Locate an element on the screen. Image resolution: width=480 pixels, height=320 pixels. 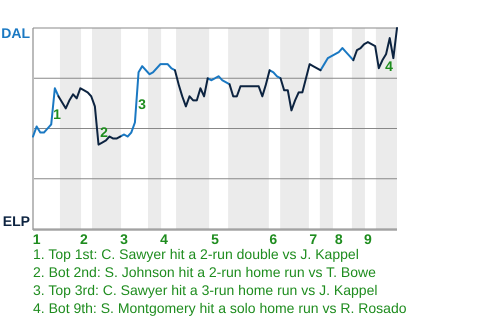
x-tick-label: 6 is located at coordinates (273, 239).